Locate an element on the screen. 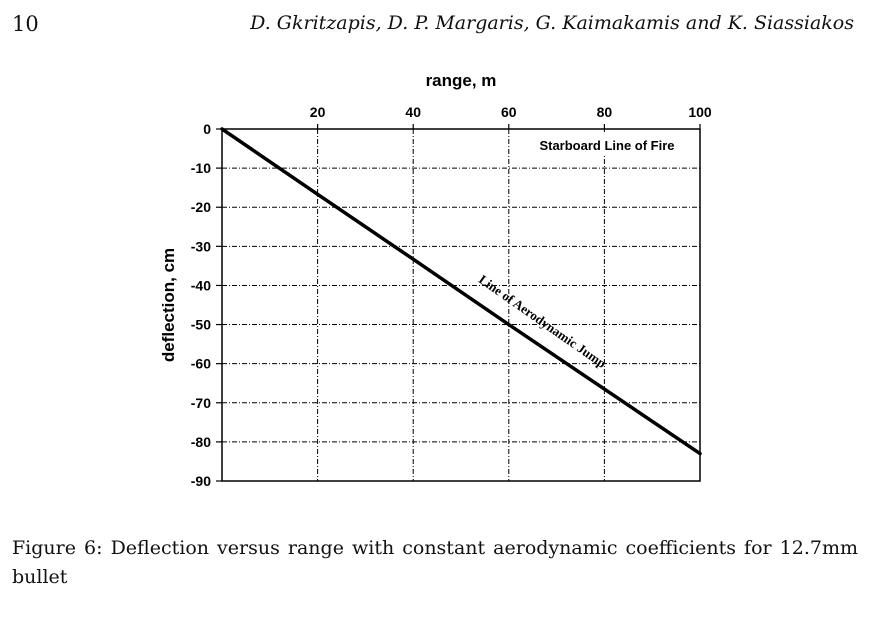 This screenshot has height=631, width=872. y-tick-label-6: -60 is located at coordinates (201, 364).